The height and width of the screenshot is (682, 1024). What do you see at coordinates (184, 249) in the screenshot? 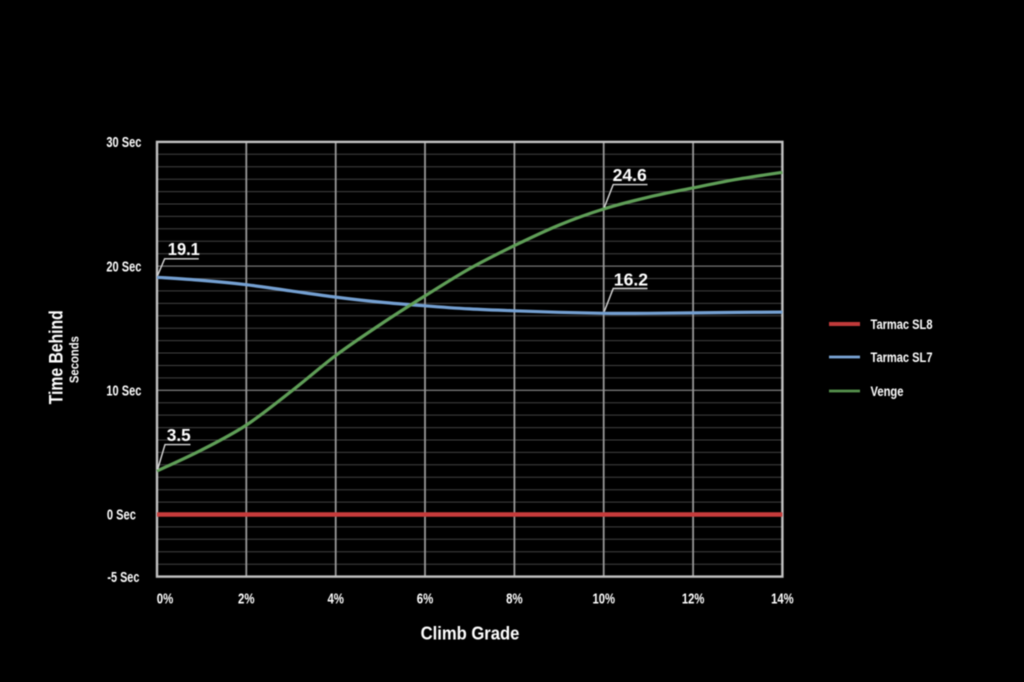
I see `svg-text: 19.1` at bounding box center [184, 249].